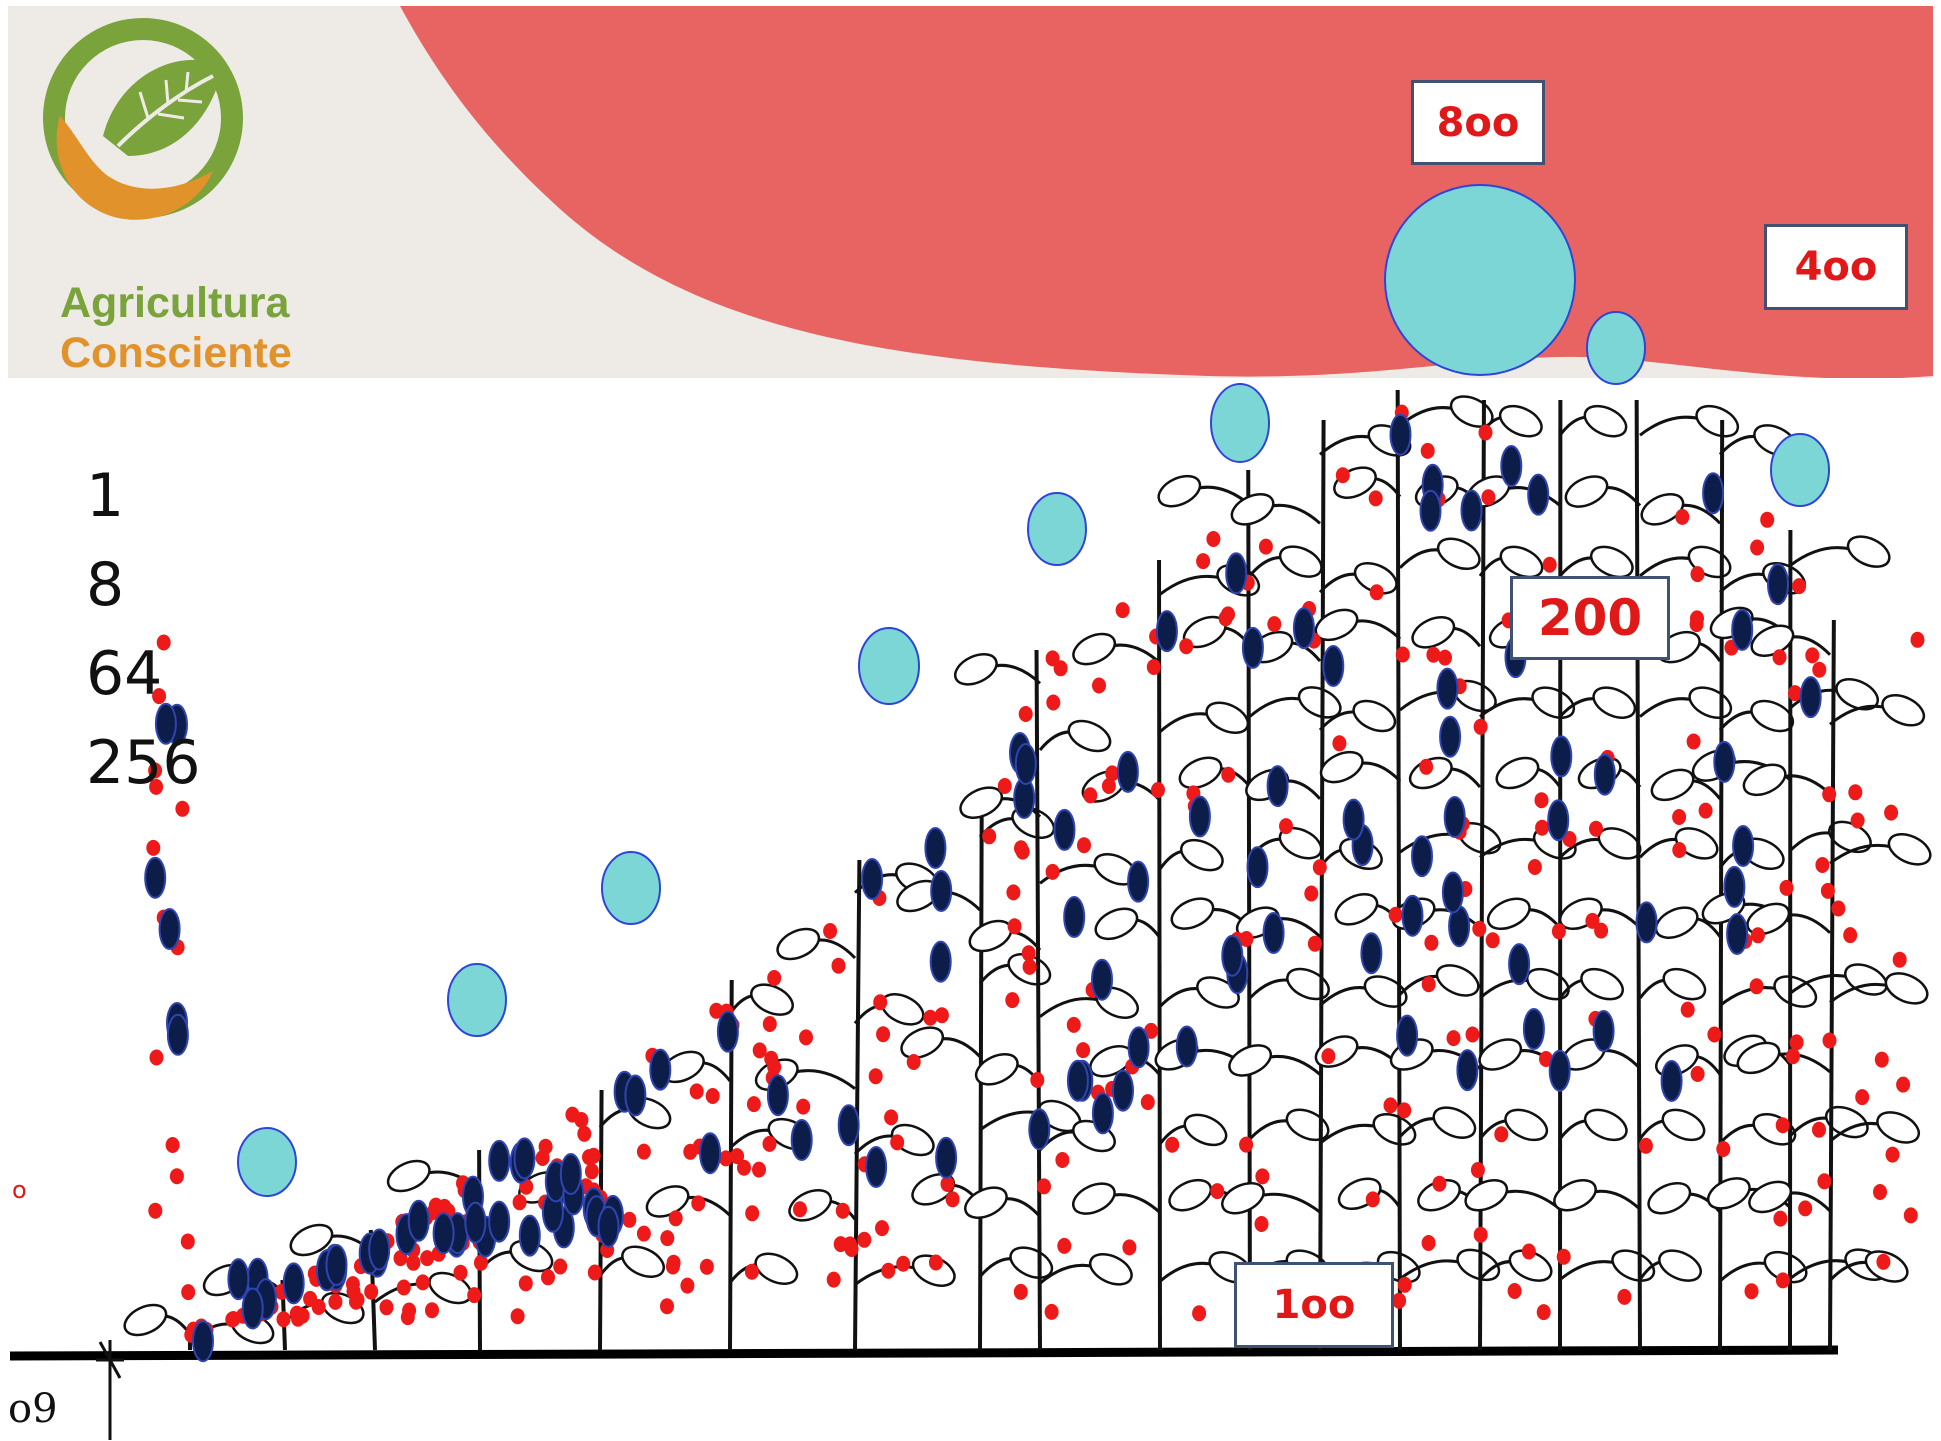 This screenshot has width=1941, height=1441. I want to click on value-box-400: 4oo, so click(1836, 267).